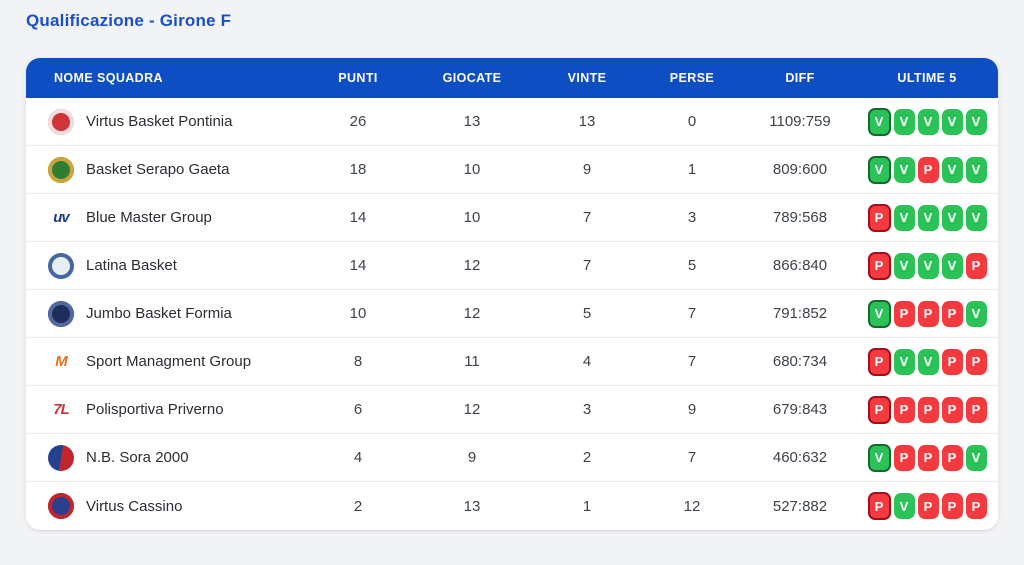 This screenshot has width=1024, height=565. What do you see at coordinates (358, 506) in the screenshot?
I see `points-value: 2` at bounding box center [358, 506].